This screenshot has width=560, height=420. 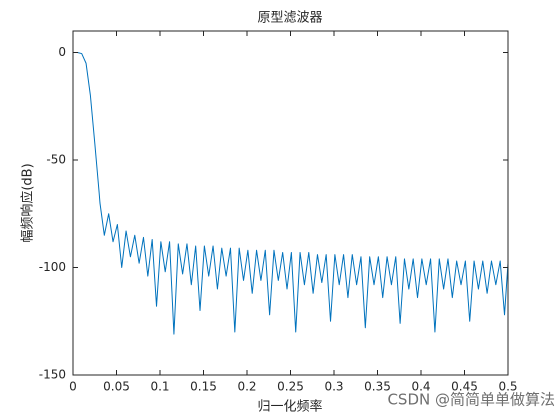 What do you see at coordinates (377, 387) in the screenshot?
I see `x-tick-label: 0.35` at bounding box center [377, 387].